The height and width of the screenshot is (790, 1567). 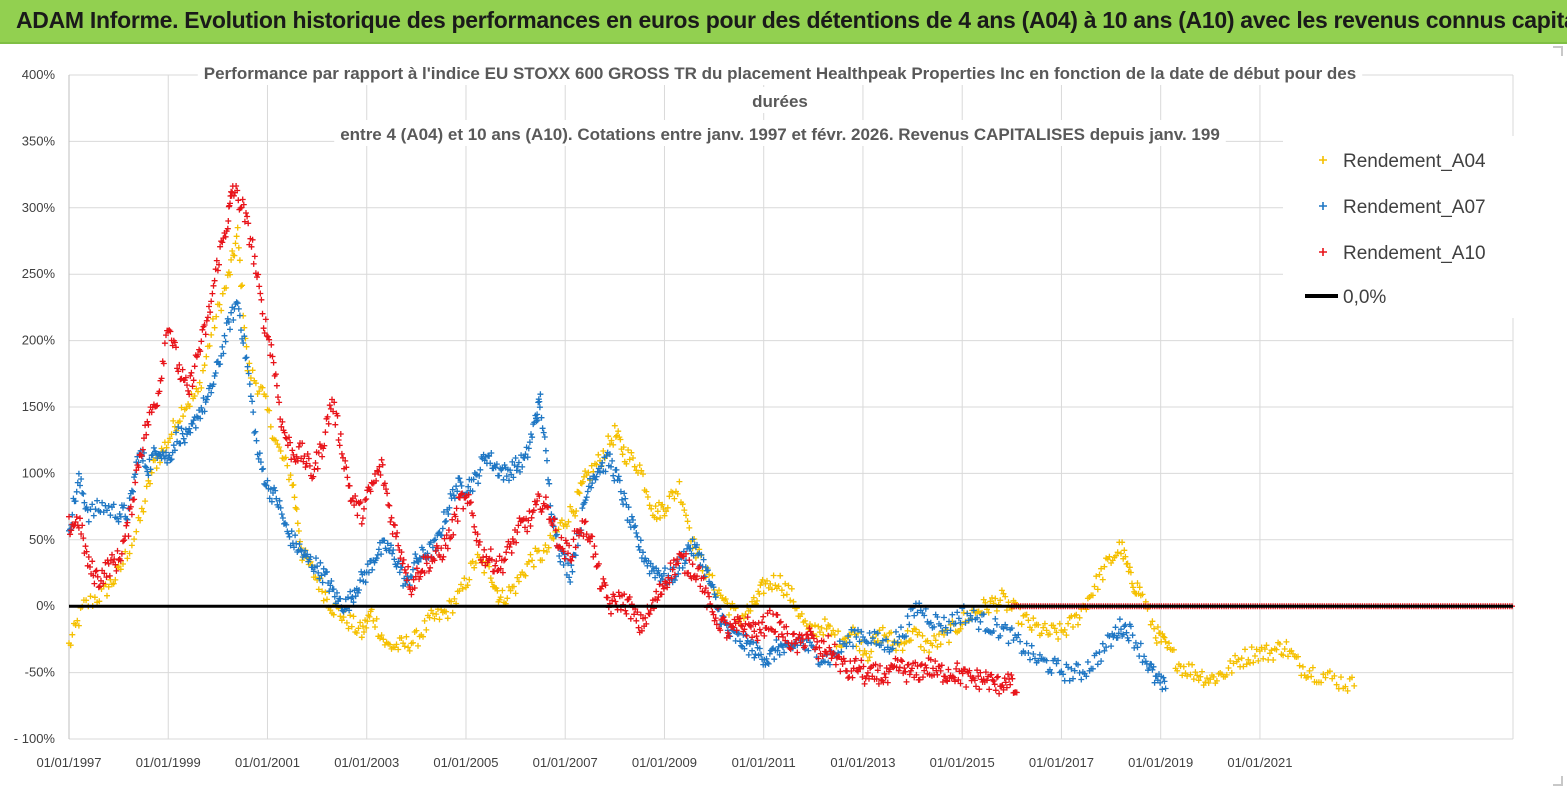 I want to click on x-tick-label: 01/01/2005, so click(x=465, y=762).